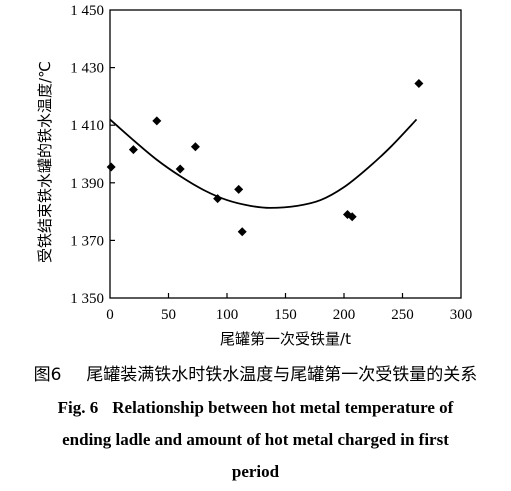 Image resolution: width=511 pixels, height=491 pixels. What do you see at coordinates (87, 11) in the screenshot?
I see `y-tick-label: 1 450` at bounding box center [87, 11].